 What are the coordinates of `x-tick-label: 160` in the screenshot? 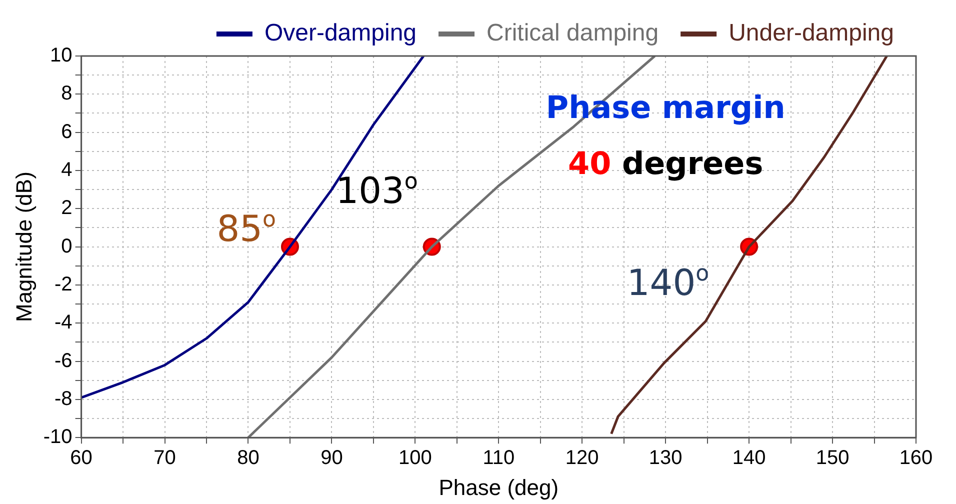 It's located at (916, 458).